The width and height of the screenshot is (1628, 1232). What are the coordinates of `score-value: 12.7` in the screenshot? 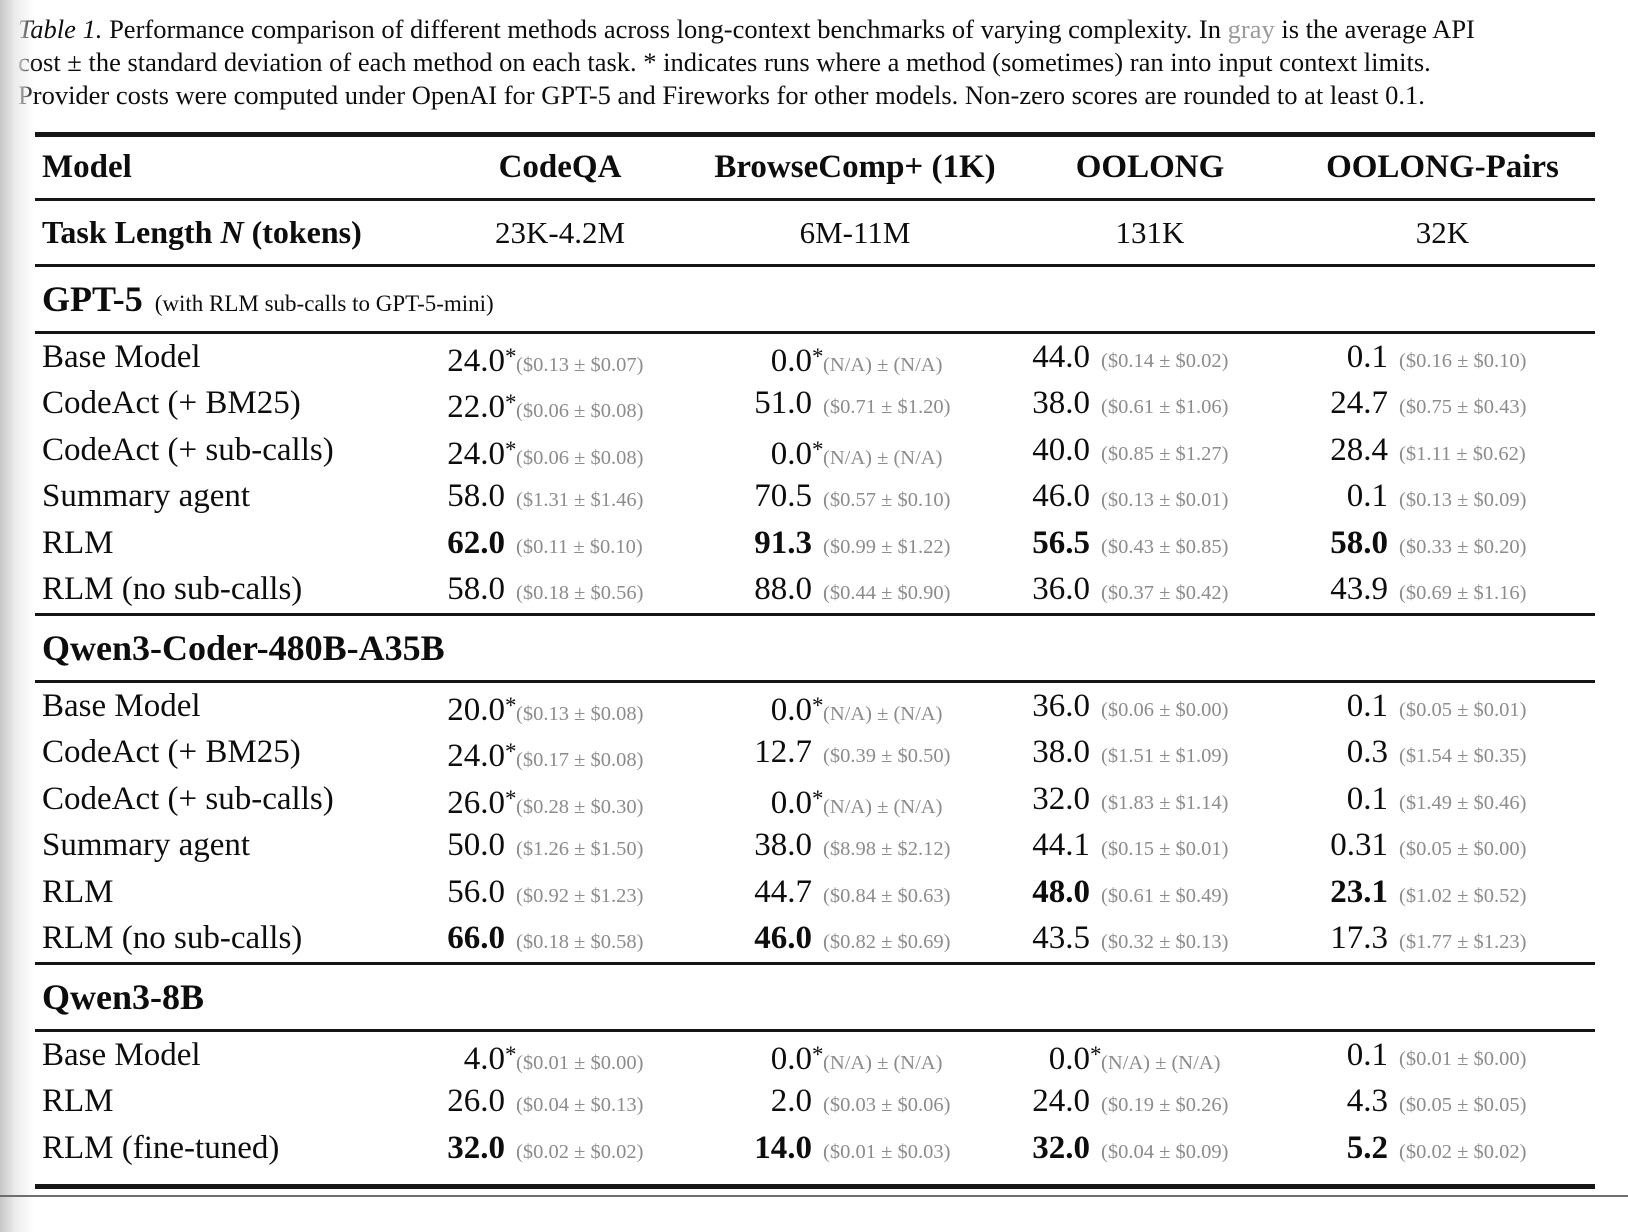 It's located at (783, 752).